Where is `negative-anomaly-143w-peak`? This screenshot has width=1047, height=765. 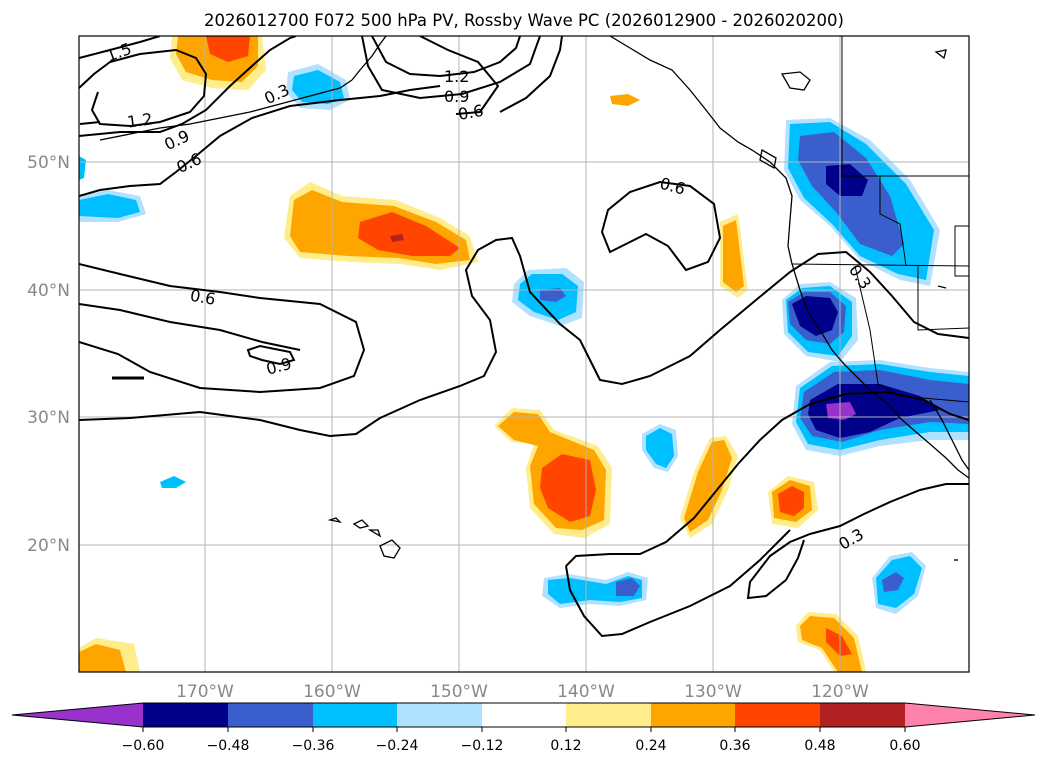
negative-anomaly-143w-peak is located at coordinates (553, 295).